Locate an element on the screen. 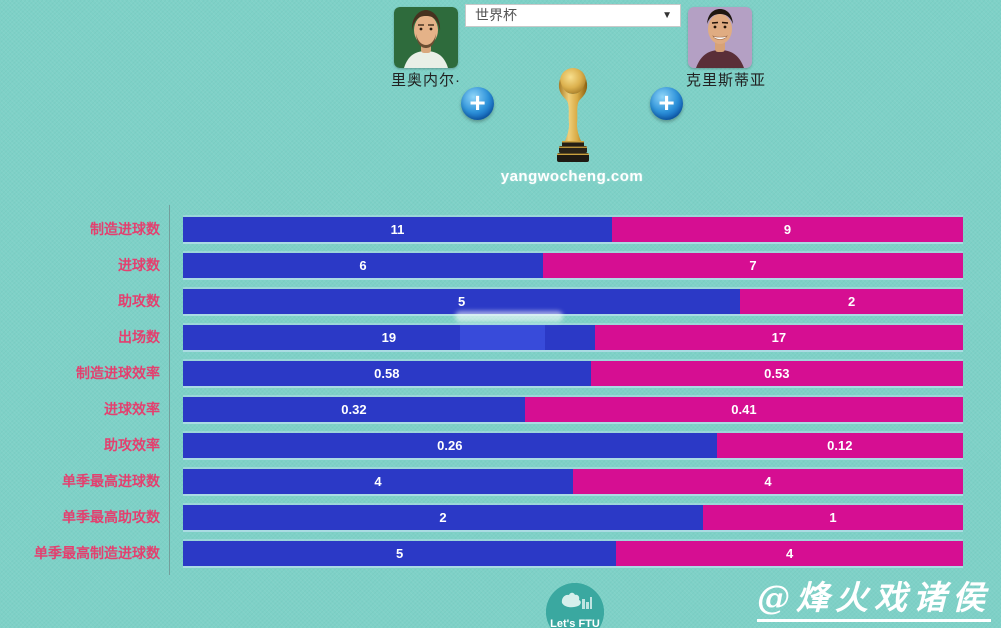  stat-bar: 0.32 0.41 is located at coordinates (573, 409).